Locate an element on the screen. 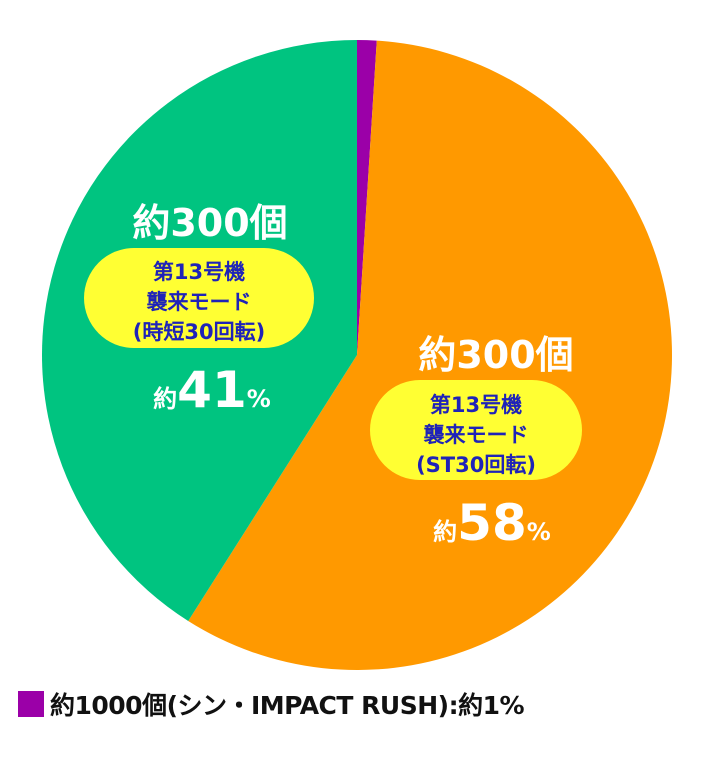 This screenshot has width=712, height=762. mode-line-jitan-3: (時短30回転) is located at coordinates (199, 332).